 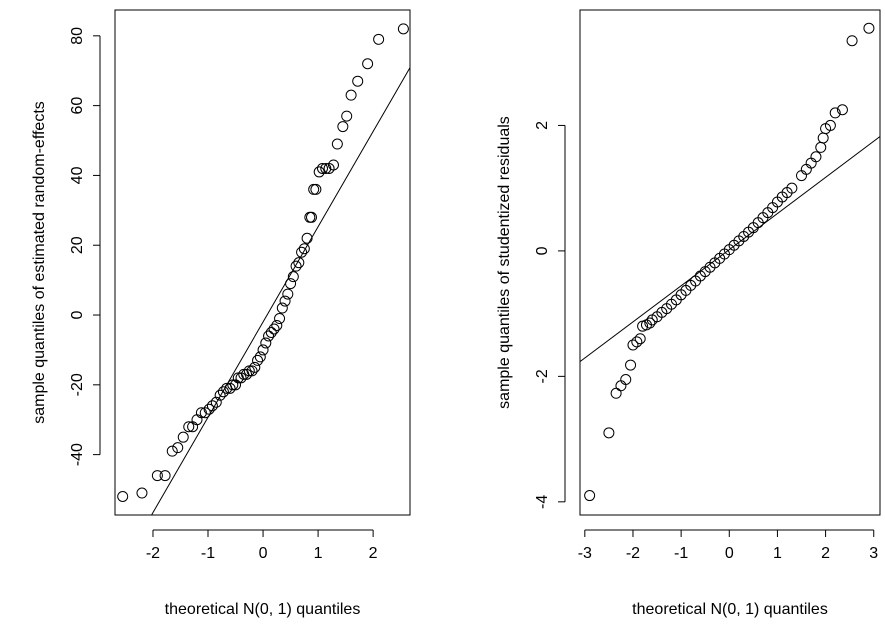 I want to click on x-tick-label: 2, so click(x=373, y=553).